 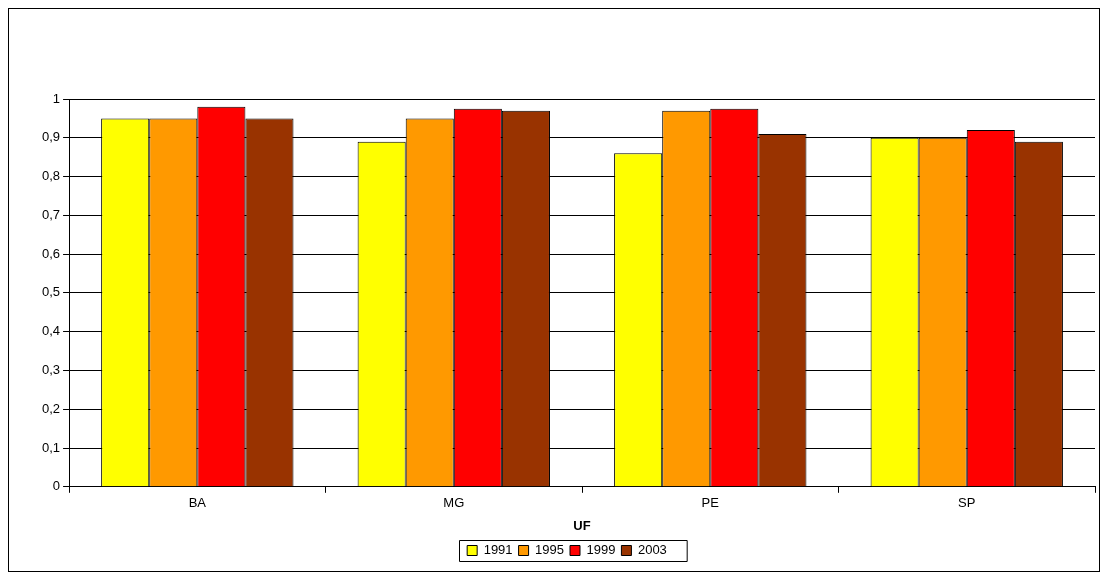 I want to click on y-tick-label: 0,7, so click(x=51, y=214).